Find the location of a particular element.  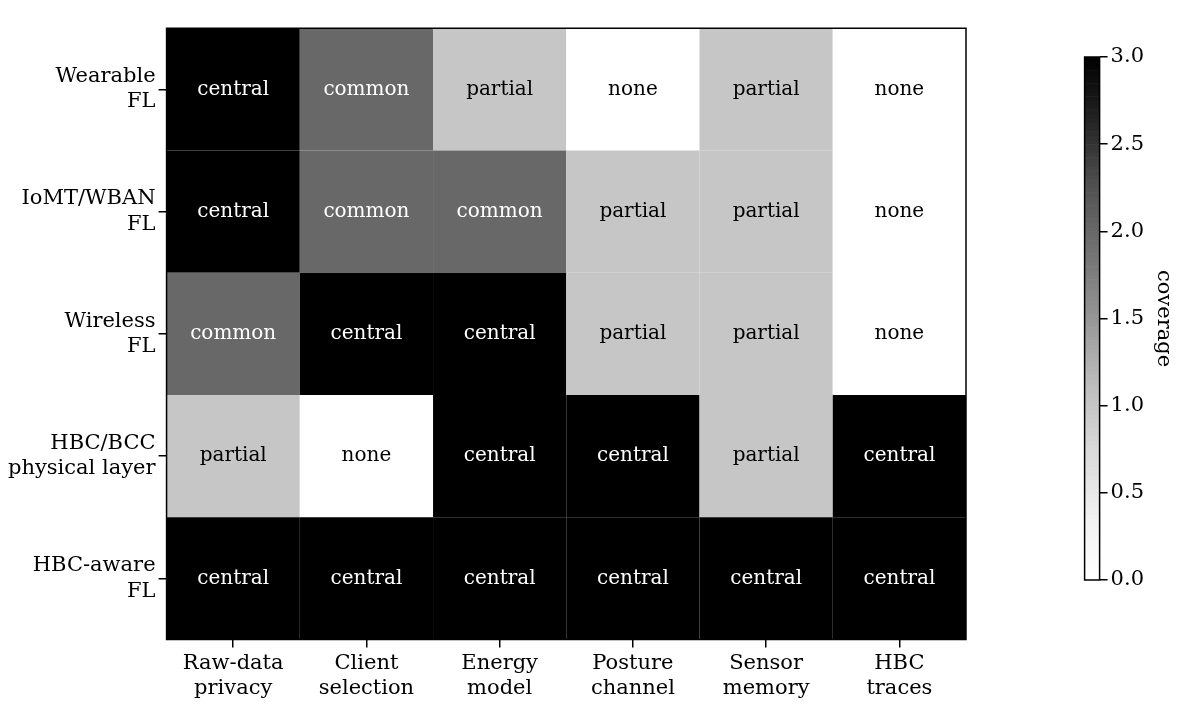

color-bar-label: 2.5 is located at coordinates (1127, 142).